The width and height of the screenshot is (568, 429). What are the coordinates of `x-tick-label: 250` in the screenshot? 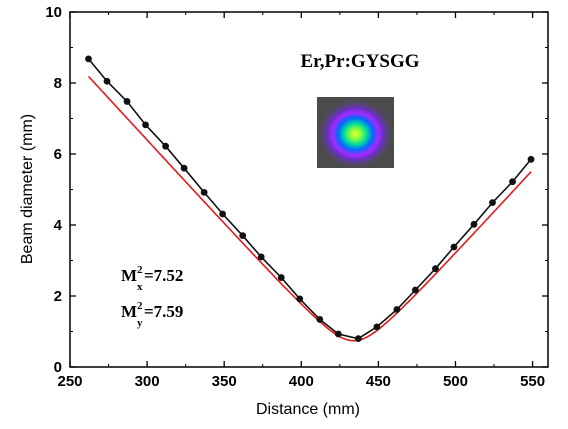 It's located at (69, 381).